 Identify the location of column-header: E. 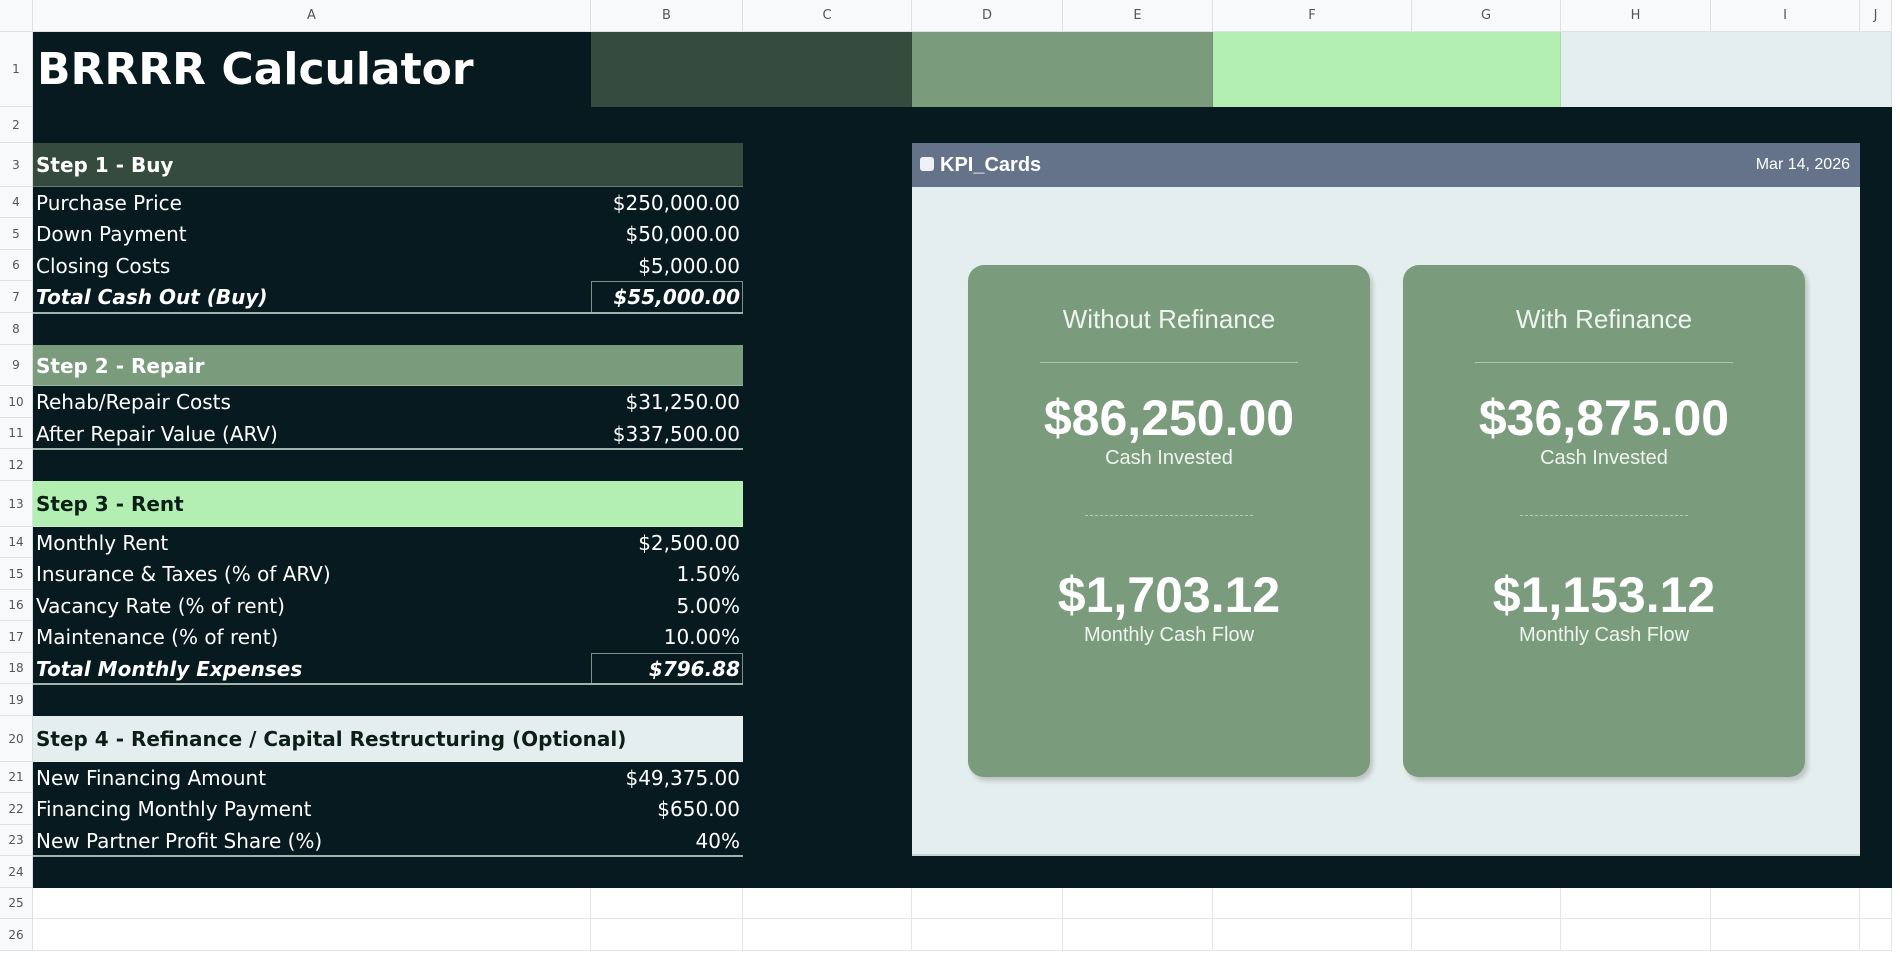
(1138, 16).